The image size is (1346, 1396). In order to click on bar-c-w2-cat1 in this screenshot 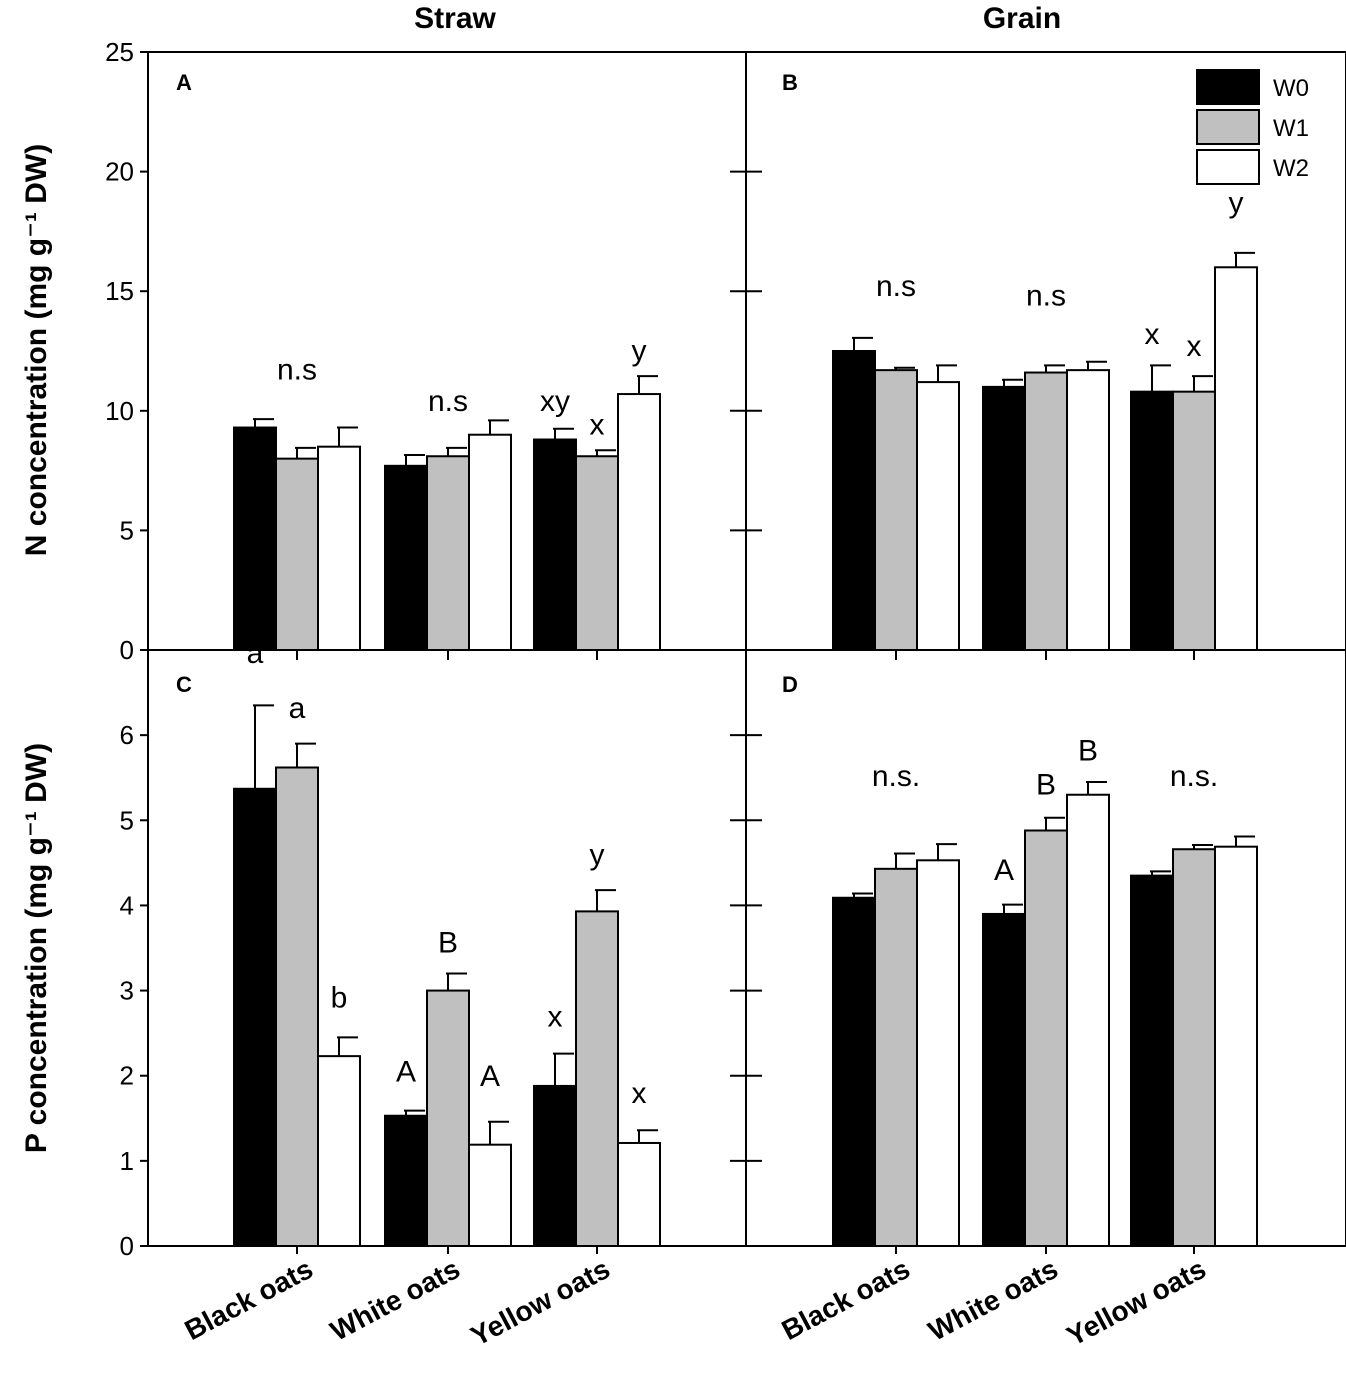, I will do `click(490, 1195)`.